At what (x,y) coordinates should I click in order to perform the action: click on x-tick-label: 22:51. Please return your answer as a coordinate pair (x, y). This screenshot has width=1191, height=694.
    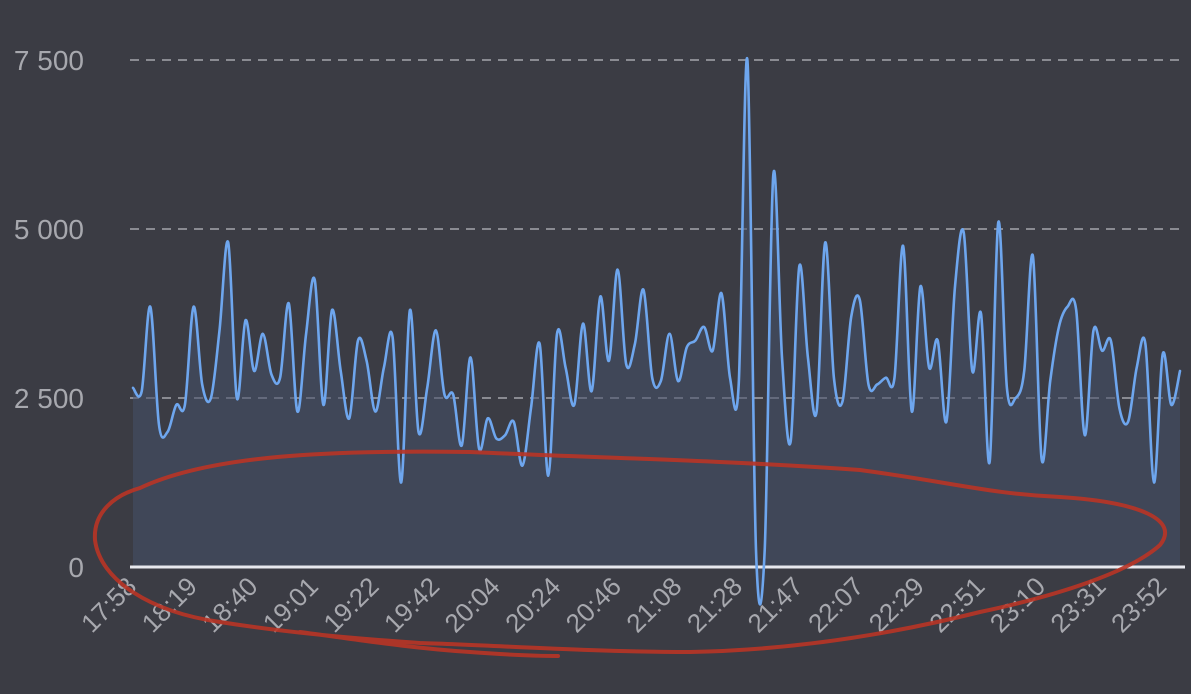
    Looking at the image, I should click on (956, 604).